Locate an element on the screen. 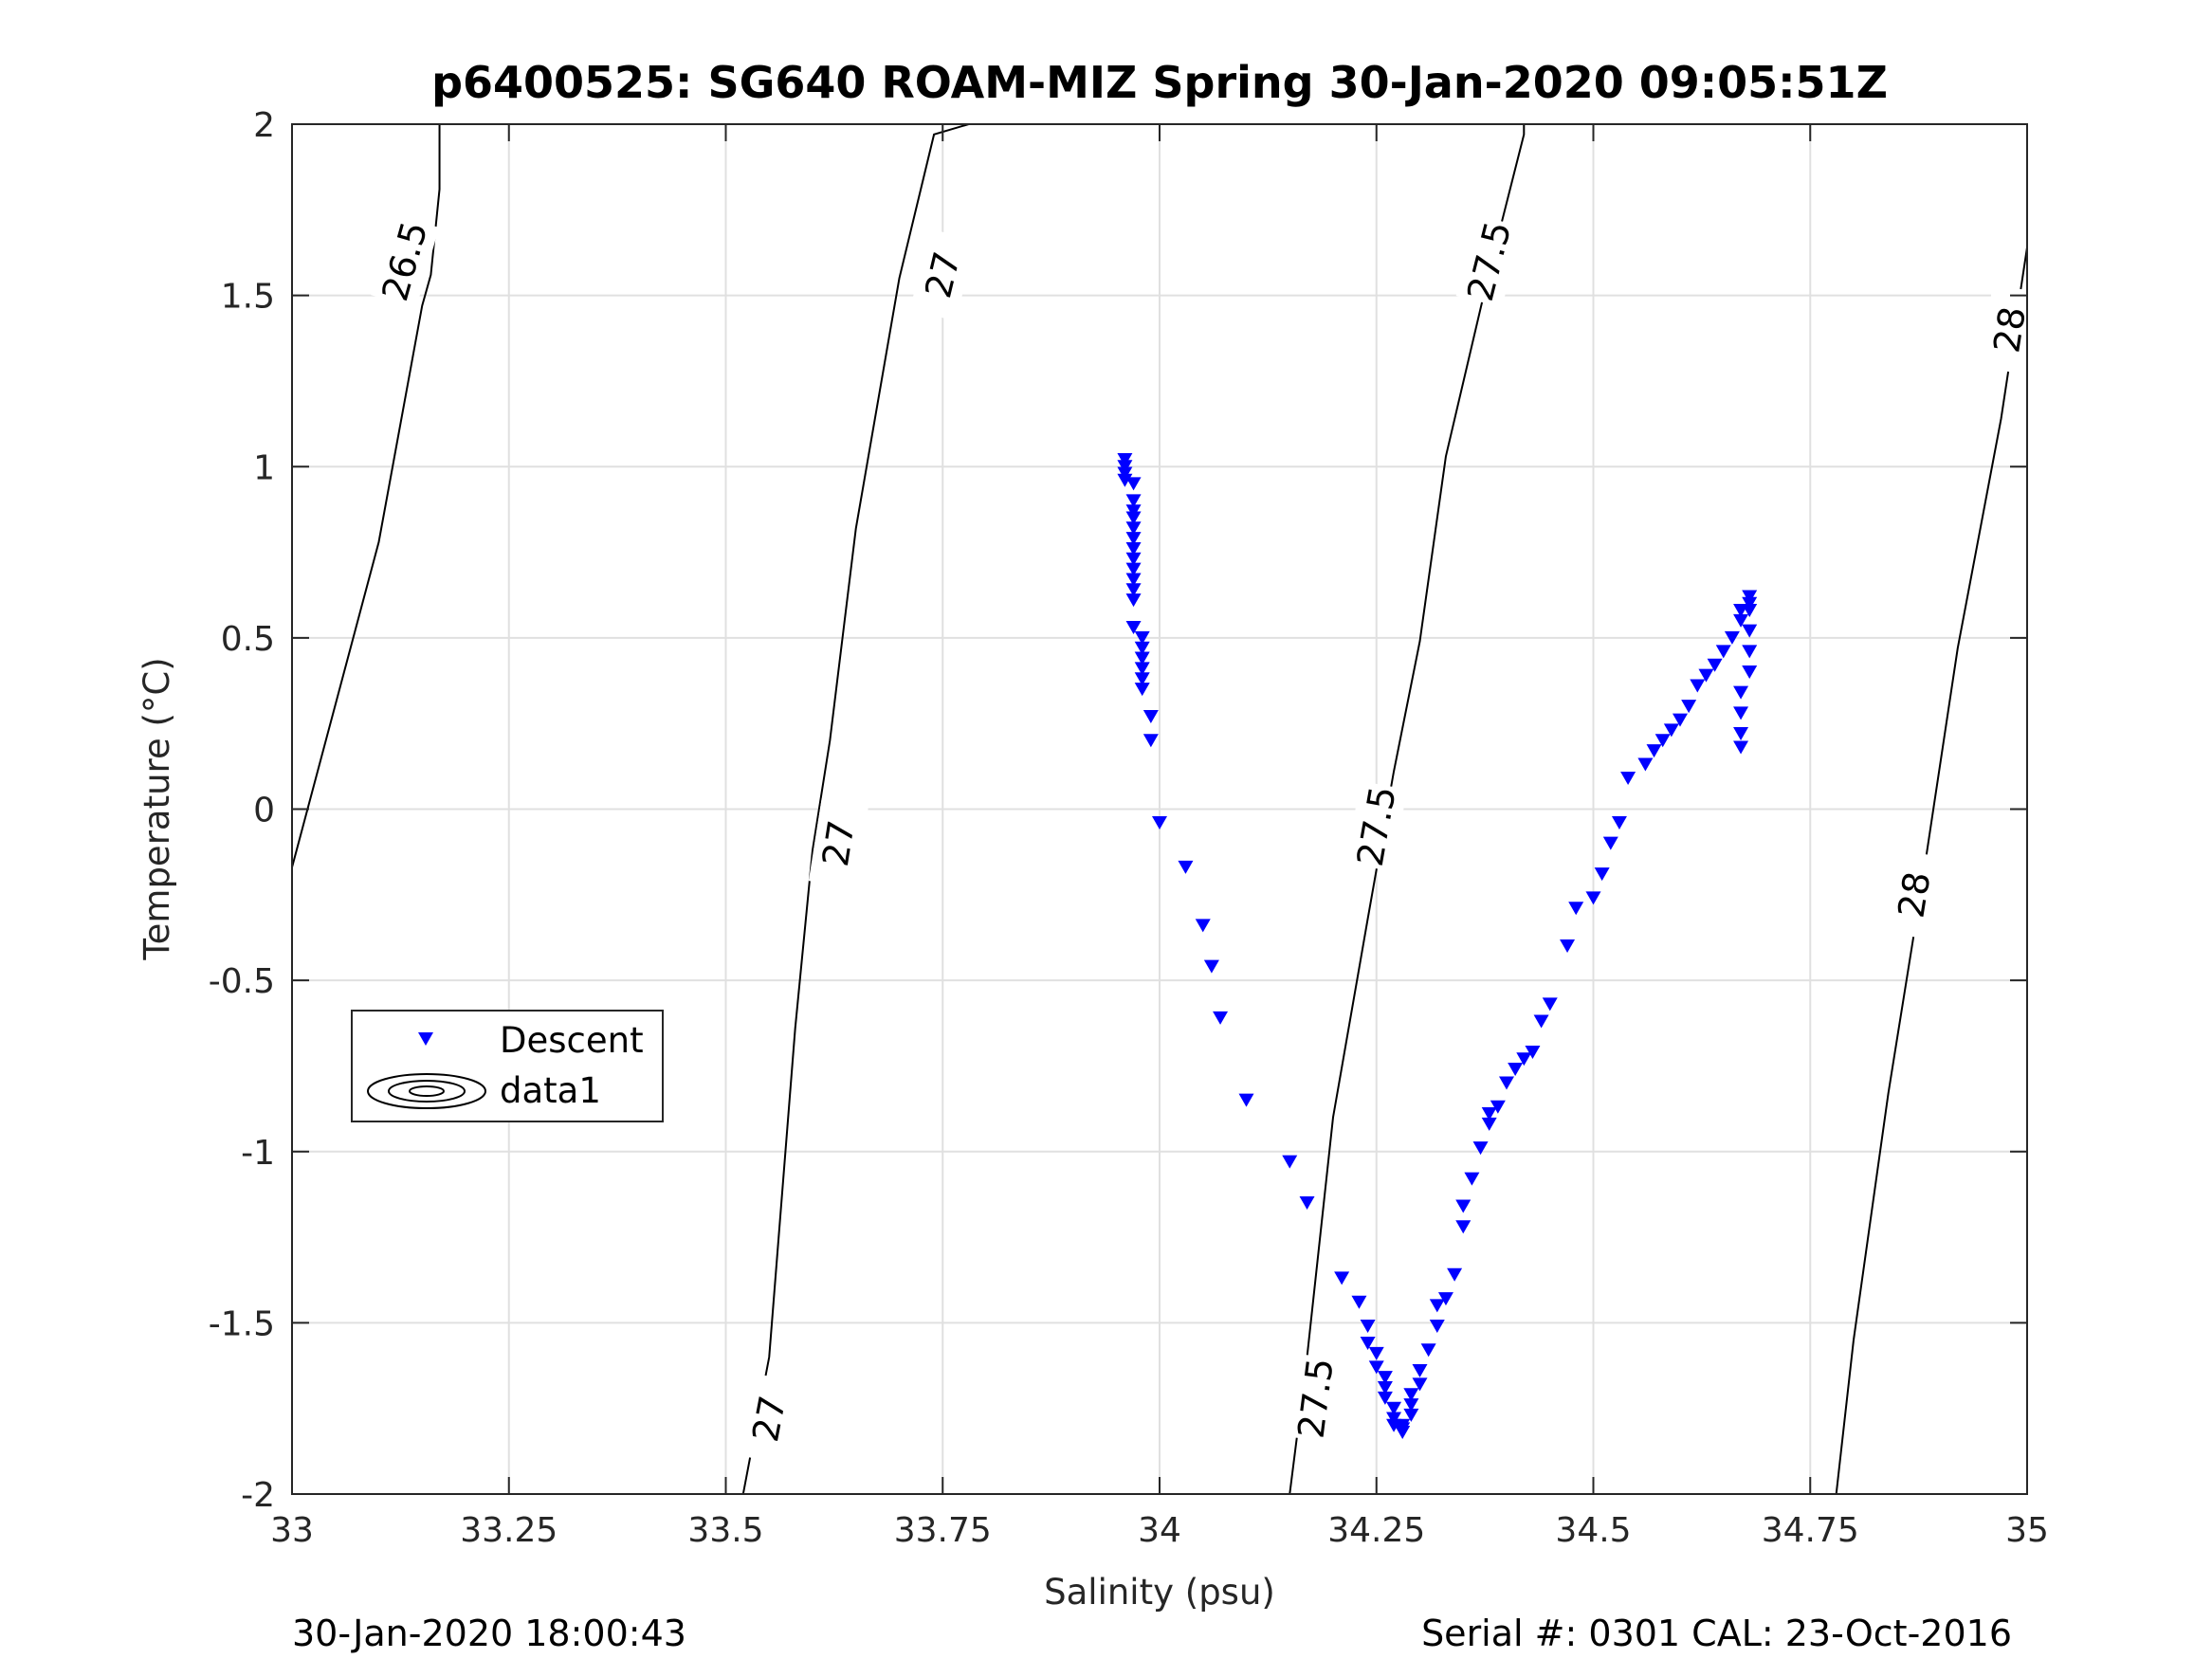 The image size is (2212, 1659). y-tick-label: -0.5 is located at coordinates (242, 981).